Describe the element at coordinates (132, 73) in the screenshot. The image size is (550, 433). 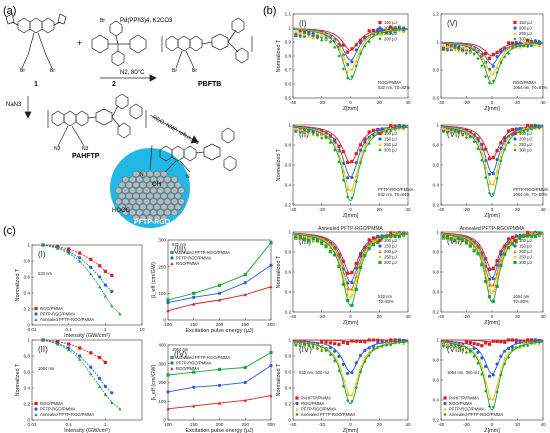
I see `reagent-label-bottom: N2, 80°C` at that location.